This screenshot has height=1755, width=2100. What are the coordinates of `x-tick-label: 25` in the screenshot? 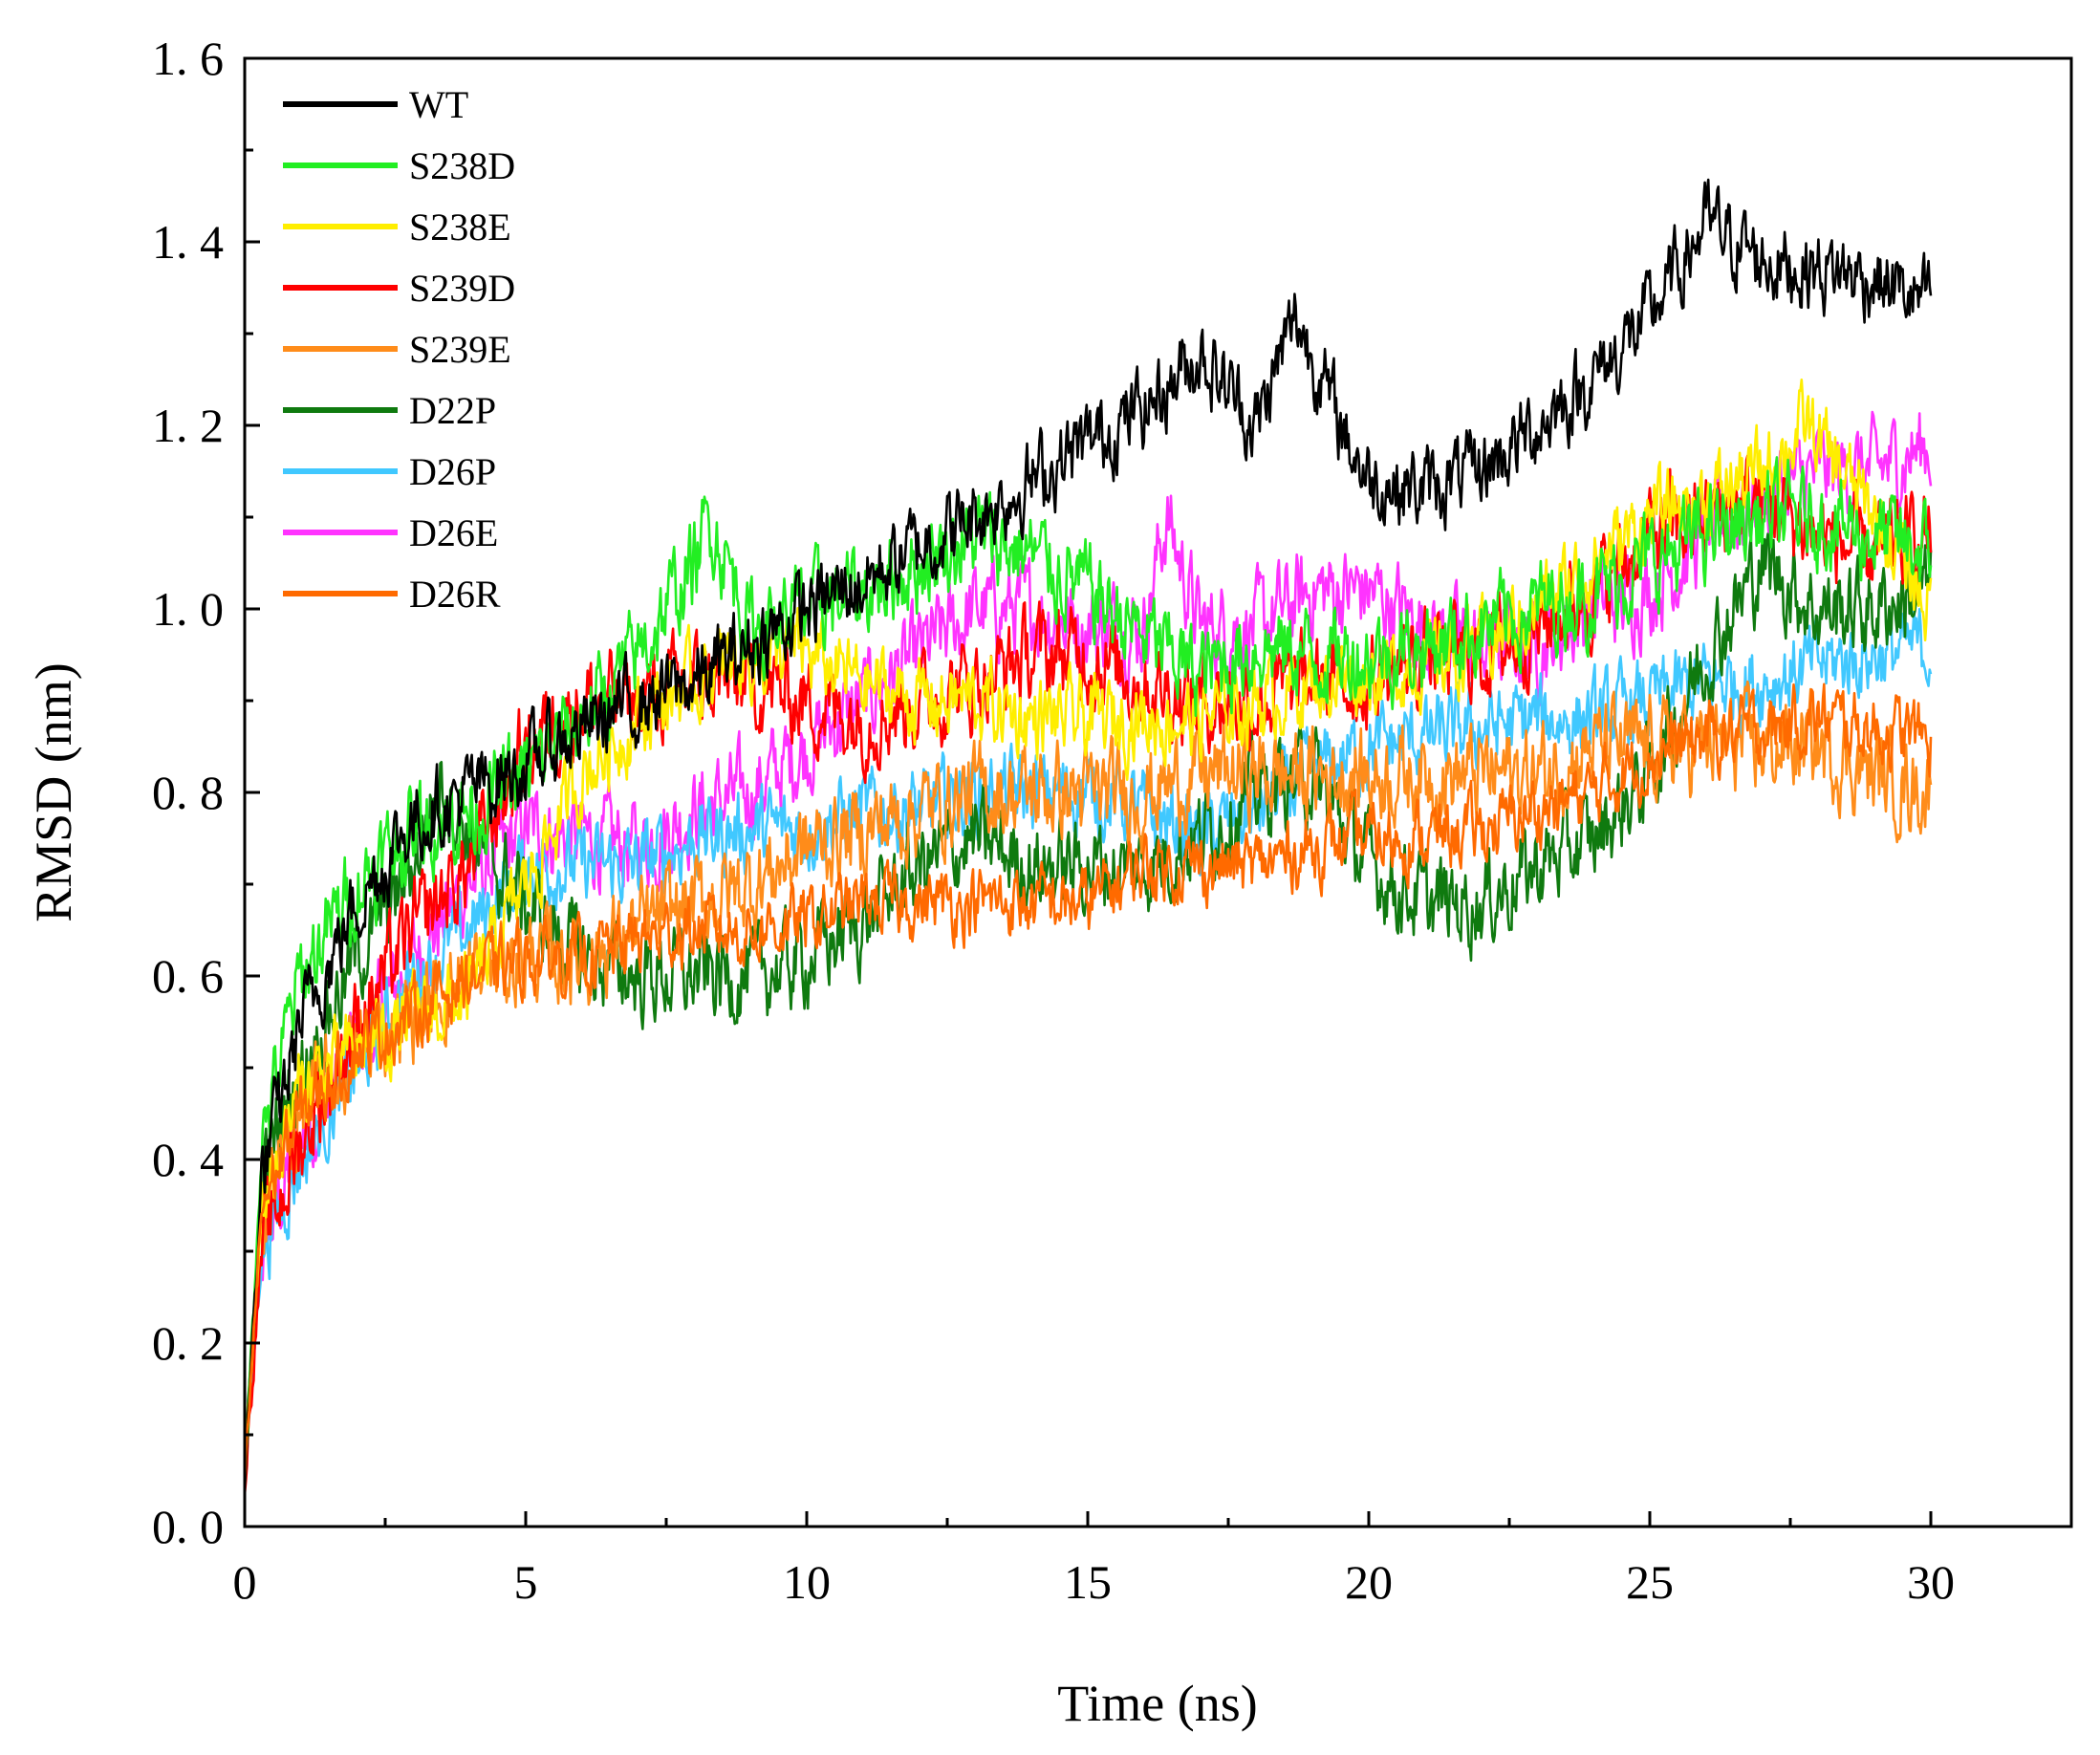 It's located at (1650, 1582).